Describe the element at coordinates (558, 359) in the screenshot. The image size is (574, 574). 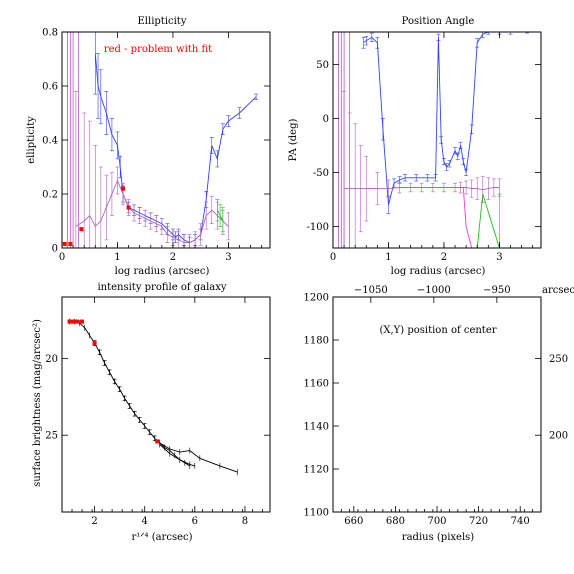
I see `right-axis-tick-label: 250` at that location.